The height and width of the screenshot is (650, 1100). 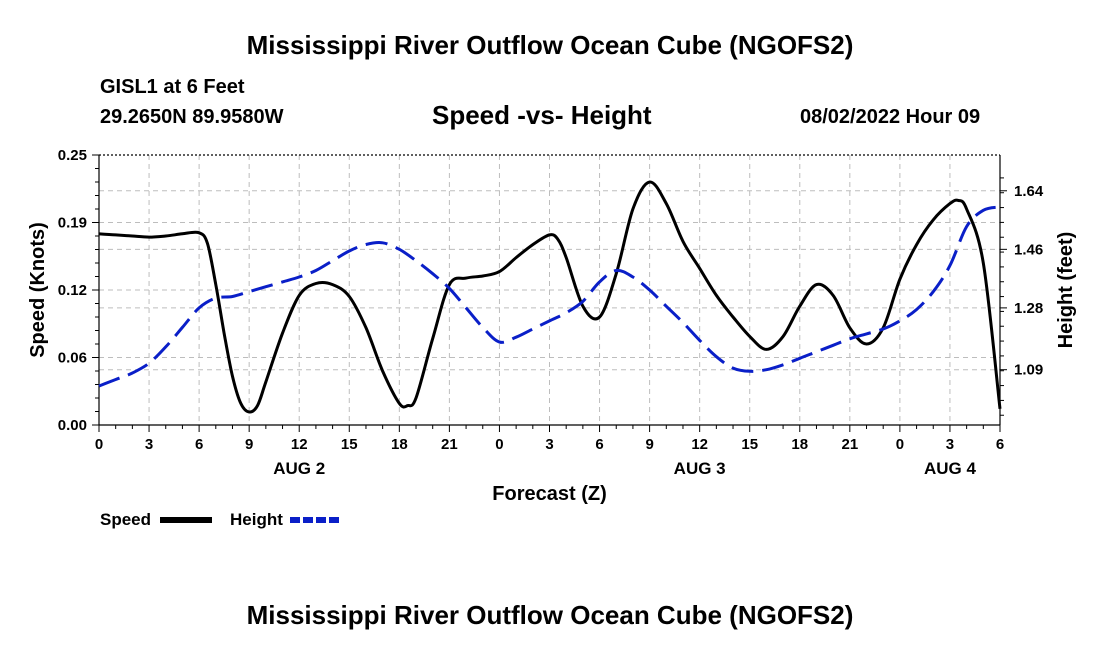 What do you see at coordinates (549, 494) in the screenshot?
I see `x-axis-title: Forecast (Z)` at bounding box center [549, 494].